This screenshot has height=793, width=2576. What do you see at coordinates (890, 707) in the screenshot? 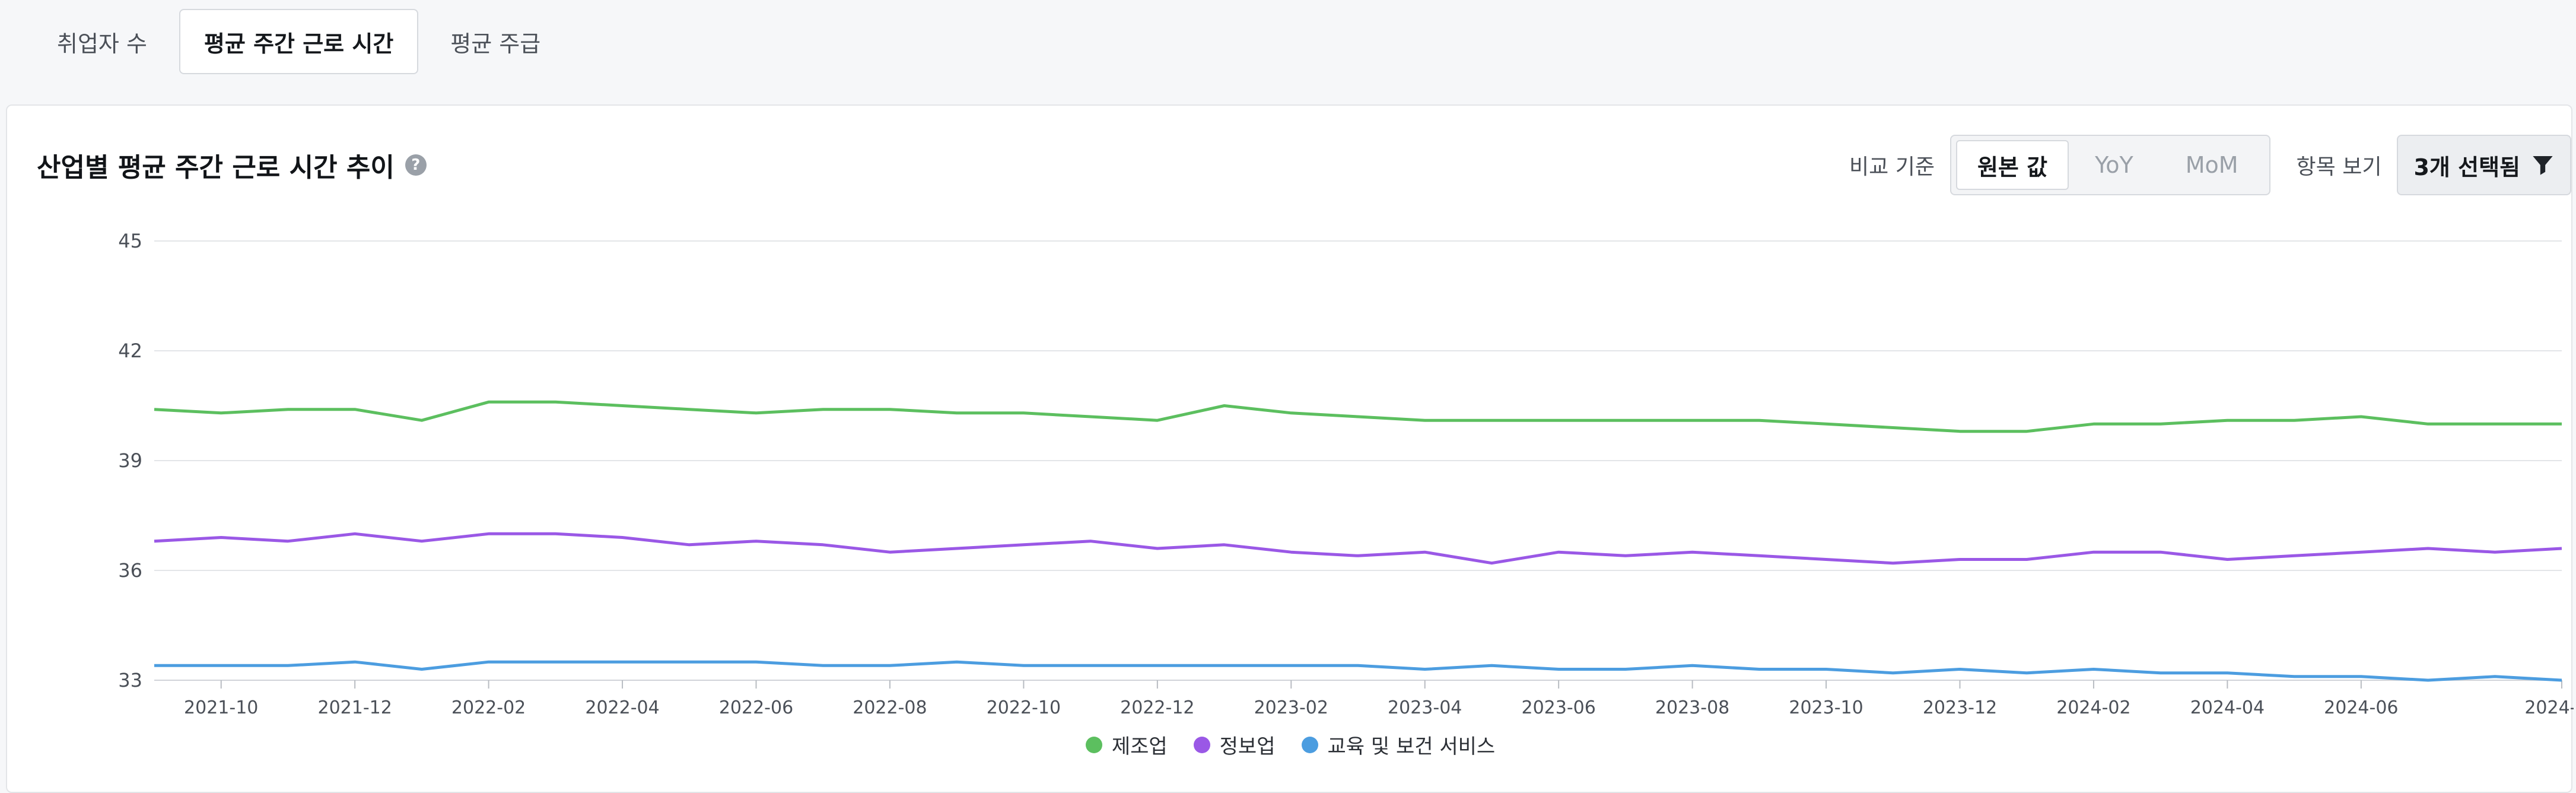
I see `x-tick-label: 2022-08` at bounding box center [890, 707].